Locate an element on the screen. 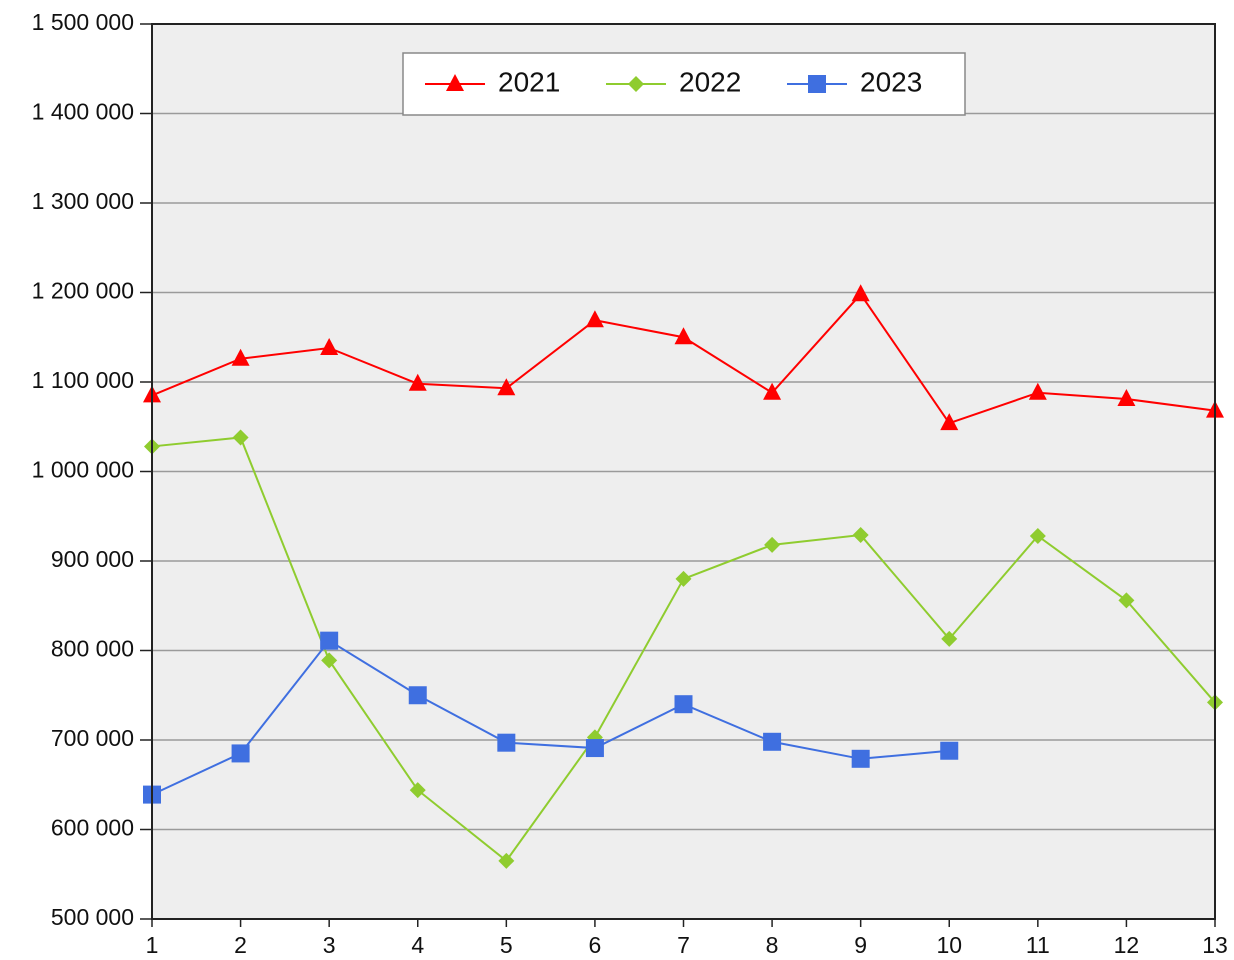 This screenshot has width=1234, height=960. series-line is located at coordinates (550, 717).